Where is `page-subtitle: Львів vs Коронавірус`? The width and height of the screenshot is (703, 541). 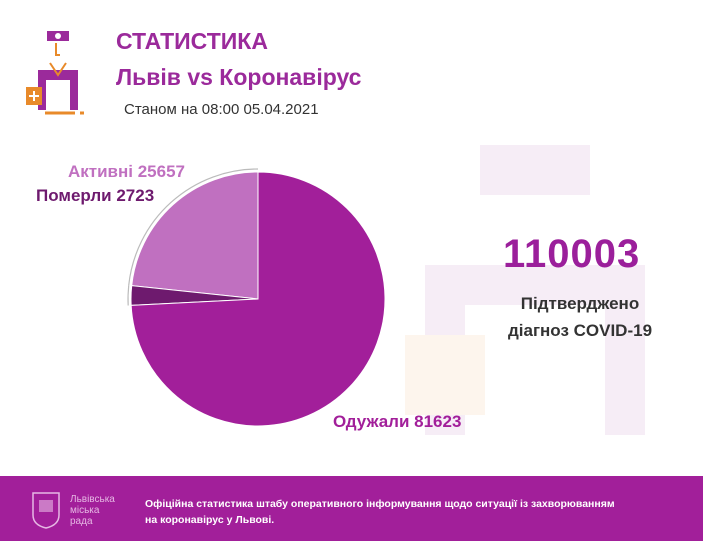
page-subtitle: Львів vs Коронавірус is located at coordinates (239, 77).